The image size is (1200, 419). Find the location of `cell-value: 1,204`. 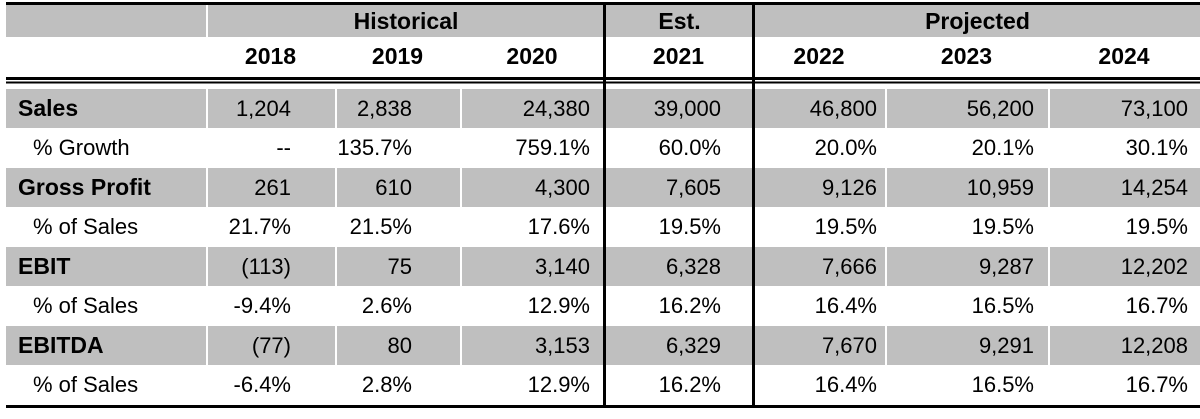

cell-value: 1,204 is located at coordinates (270, 108).